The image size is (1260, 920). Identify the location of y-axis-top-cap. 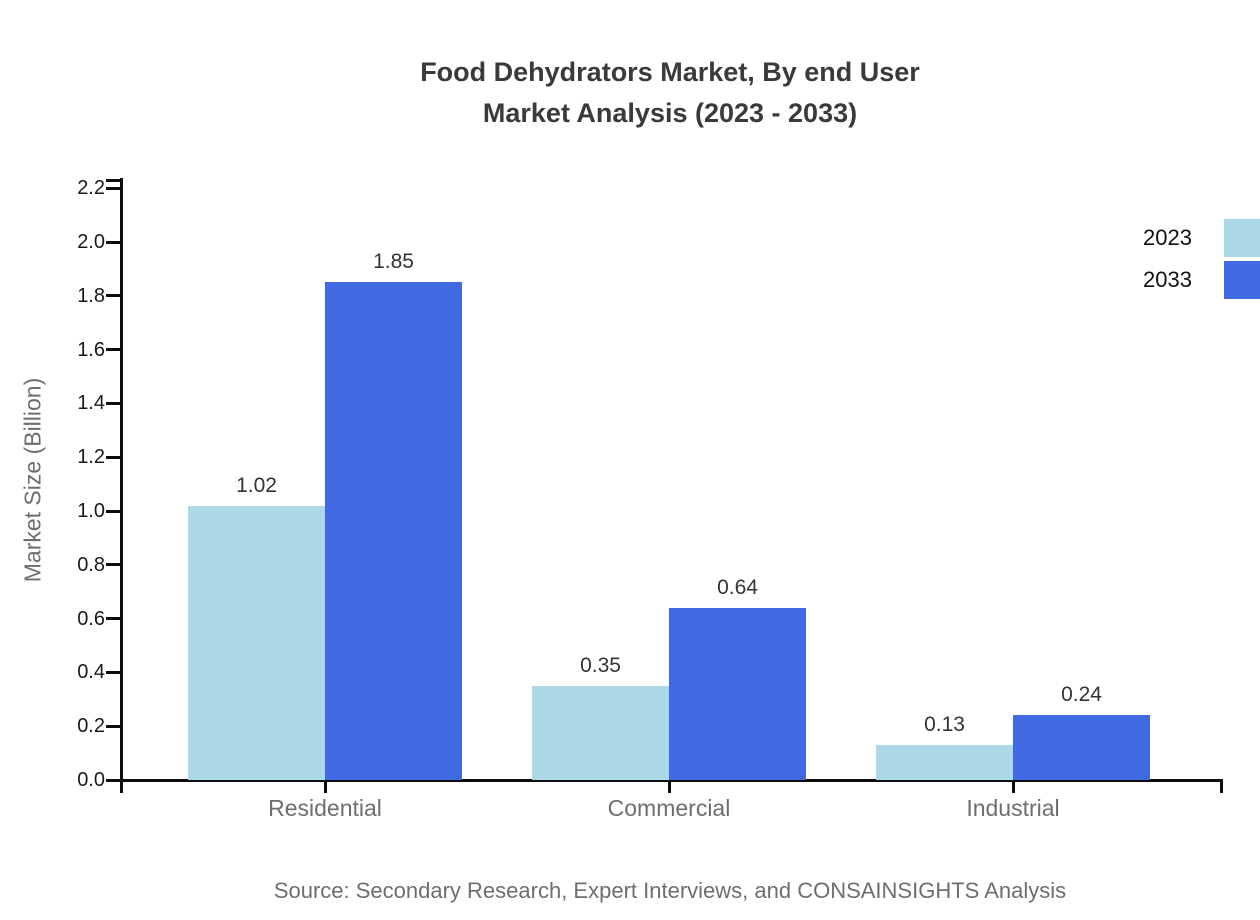
(114, 180).